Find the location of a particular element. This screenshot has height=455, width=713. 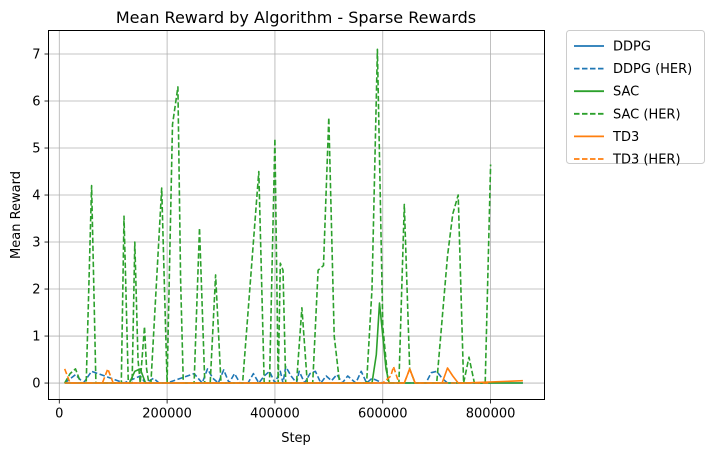

legend-label-td3: TD3 is located at coordinates (625, 137).